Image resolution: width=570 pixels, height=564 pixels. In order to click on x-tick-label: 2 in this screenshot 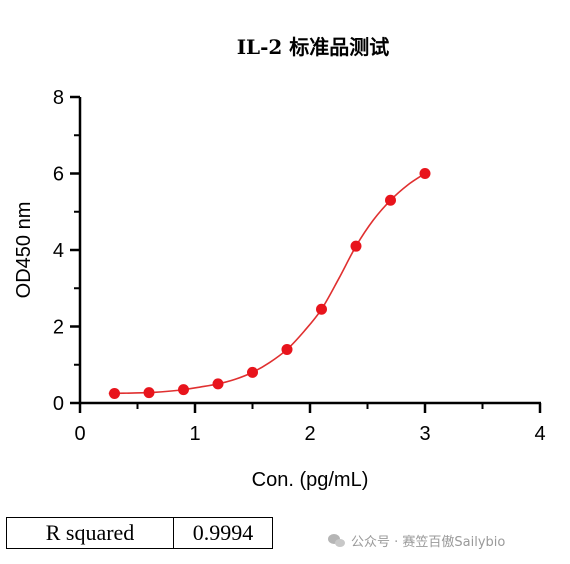, I will do `click(309, 434)`.